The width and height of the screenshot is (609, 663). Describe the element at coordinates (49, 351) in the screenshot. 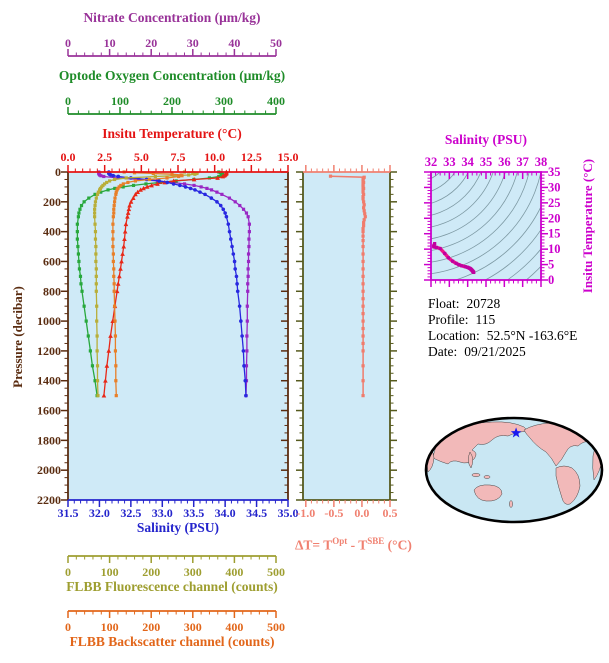

I see `tick-label: 1200` at that location.